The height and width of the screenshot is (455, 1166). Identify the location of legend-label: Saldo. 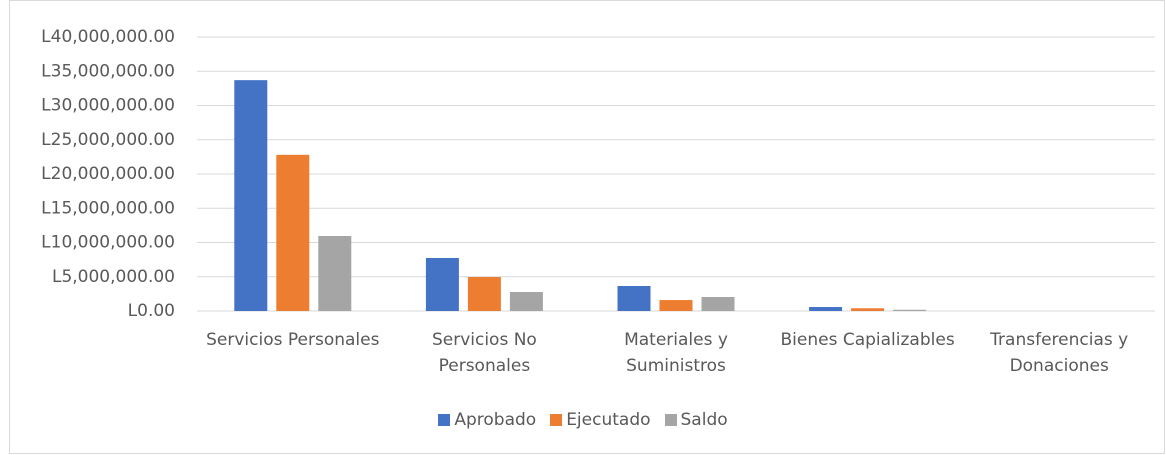
(704, 420).